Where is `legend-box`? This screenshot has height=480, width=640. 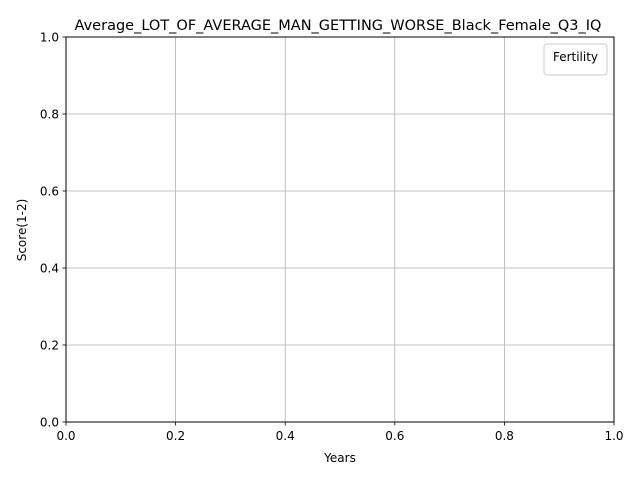
legend-box is located at coordinates (575, 59).